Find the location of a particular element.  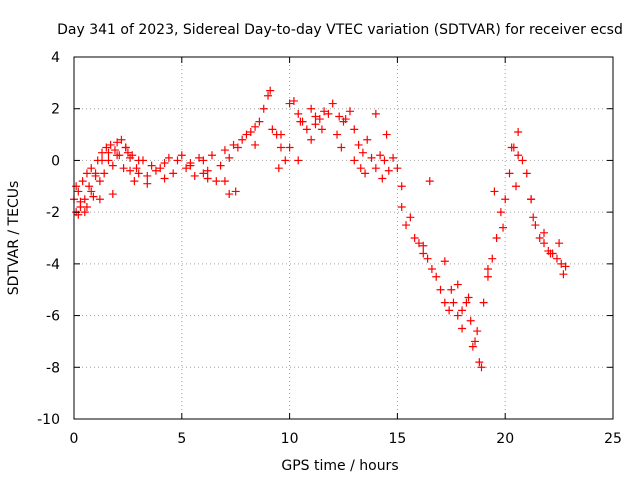

x-tick-label: 15 is located at coordinates (397, 439).